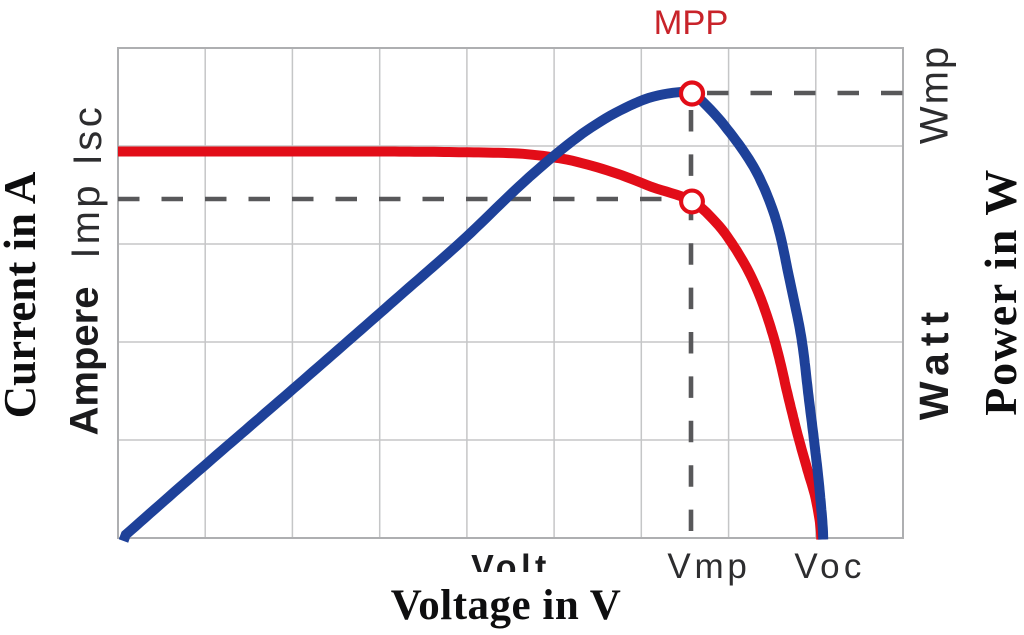 This screenshot has width=1024, height=635. I want to click on svg-text: Volt, so click(511, 568).